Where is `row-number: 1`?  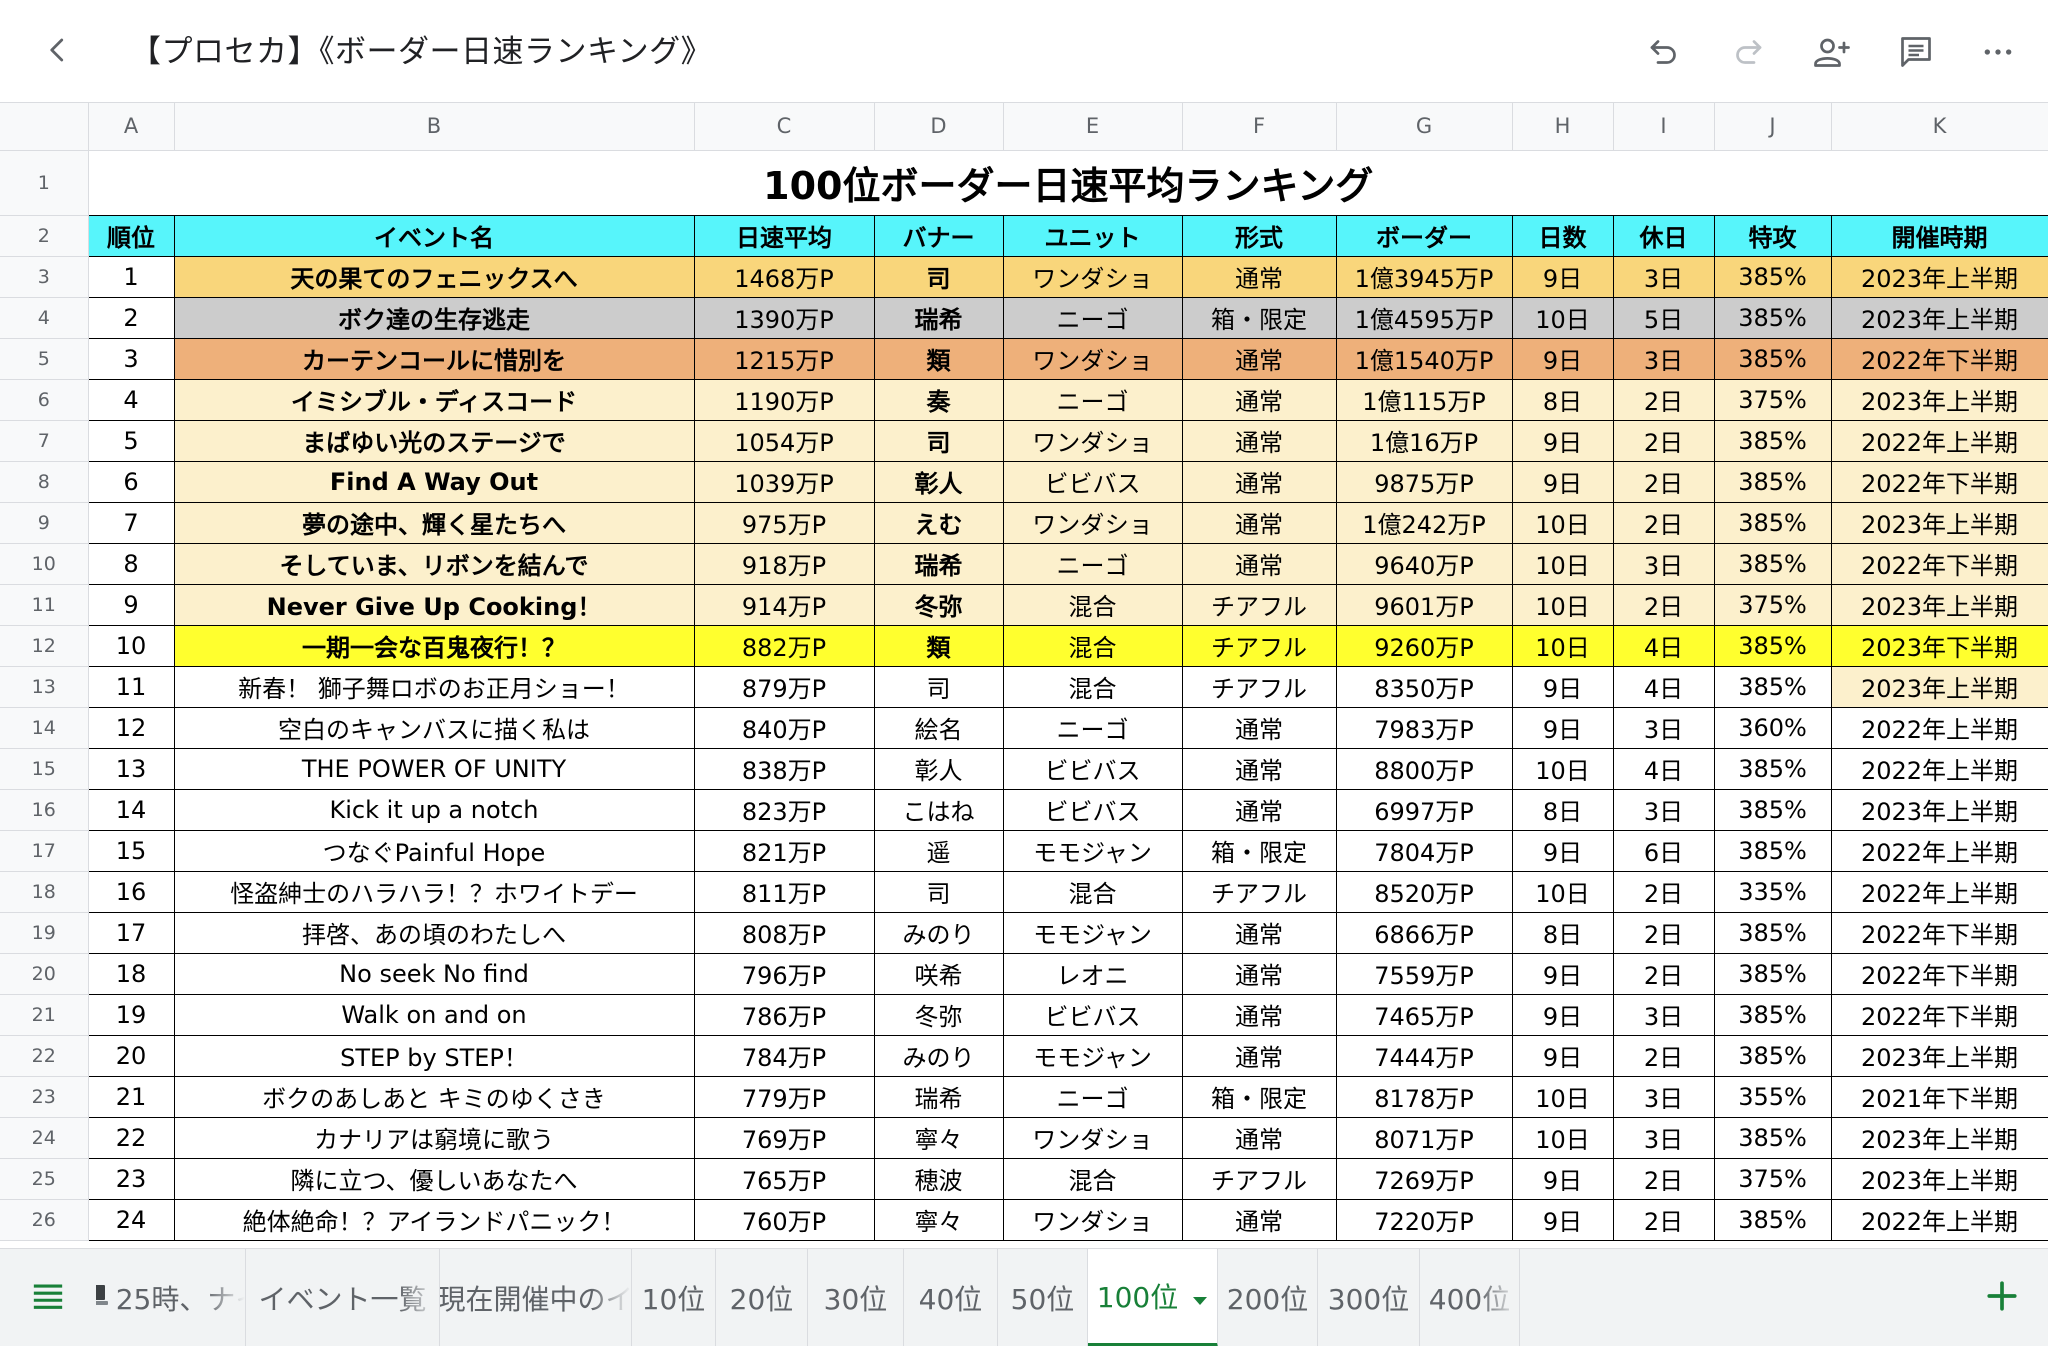 row-number: 1 is located at coordinates (44, 183).